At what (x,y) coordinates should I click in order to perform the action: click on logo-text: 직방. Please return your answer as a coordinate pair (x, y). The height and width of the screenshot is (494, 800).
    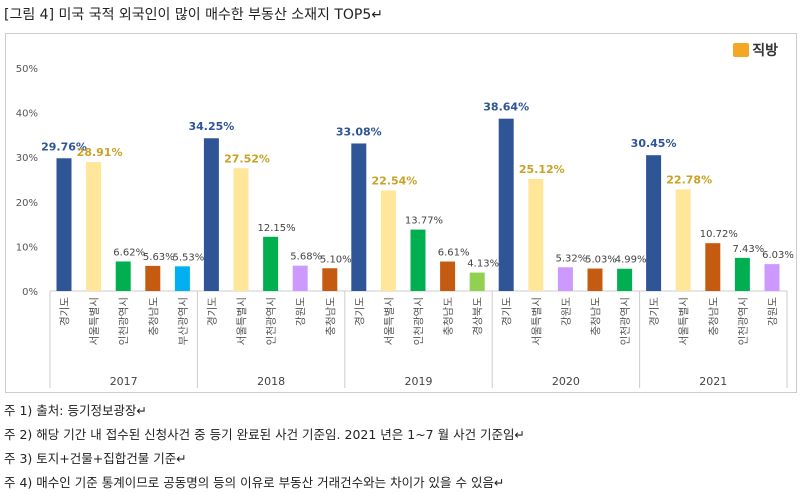
    Looking at the image, I should click on (765, 51).